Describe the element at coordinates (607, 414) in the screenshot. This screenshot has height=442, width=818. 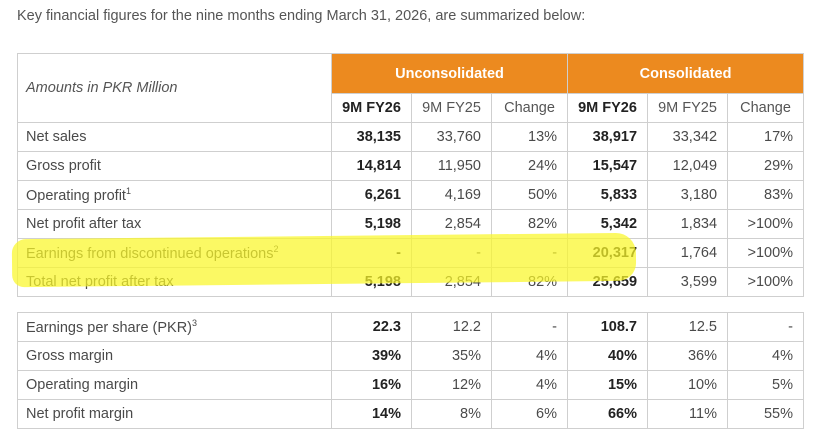
I see `cell-c-cur: 66%` at that location.